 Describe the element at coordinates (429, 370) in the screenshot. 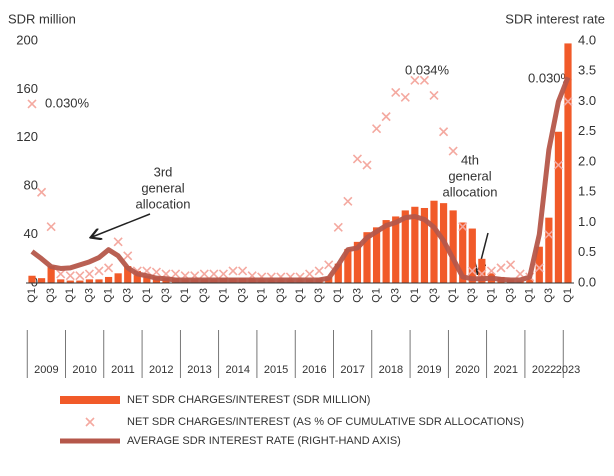

I see `x-group-label: 2019` at that location.